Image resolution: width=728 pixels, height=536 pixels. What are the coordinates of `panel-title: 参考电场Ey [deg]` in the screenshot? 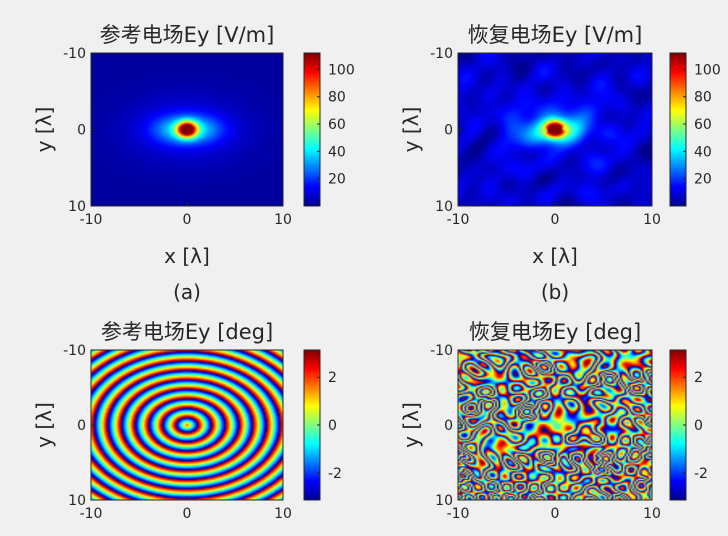 It's located at (187, 332).